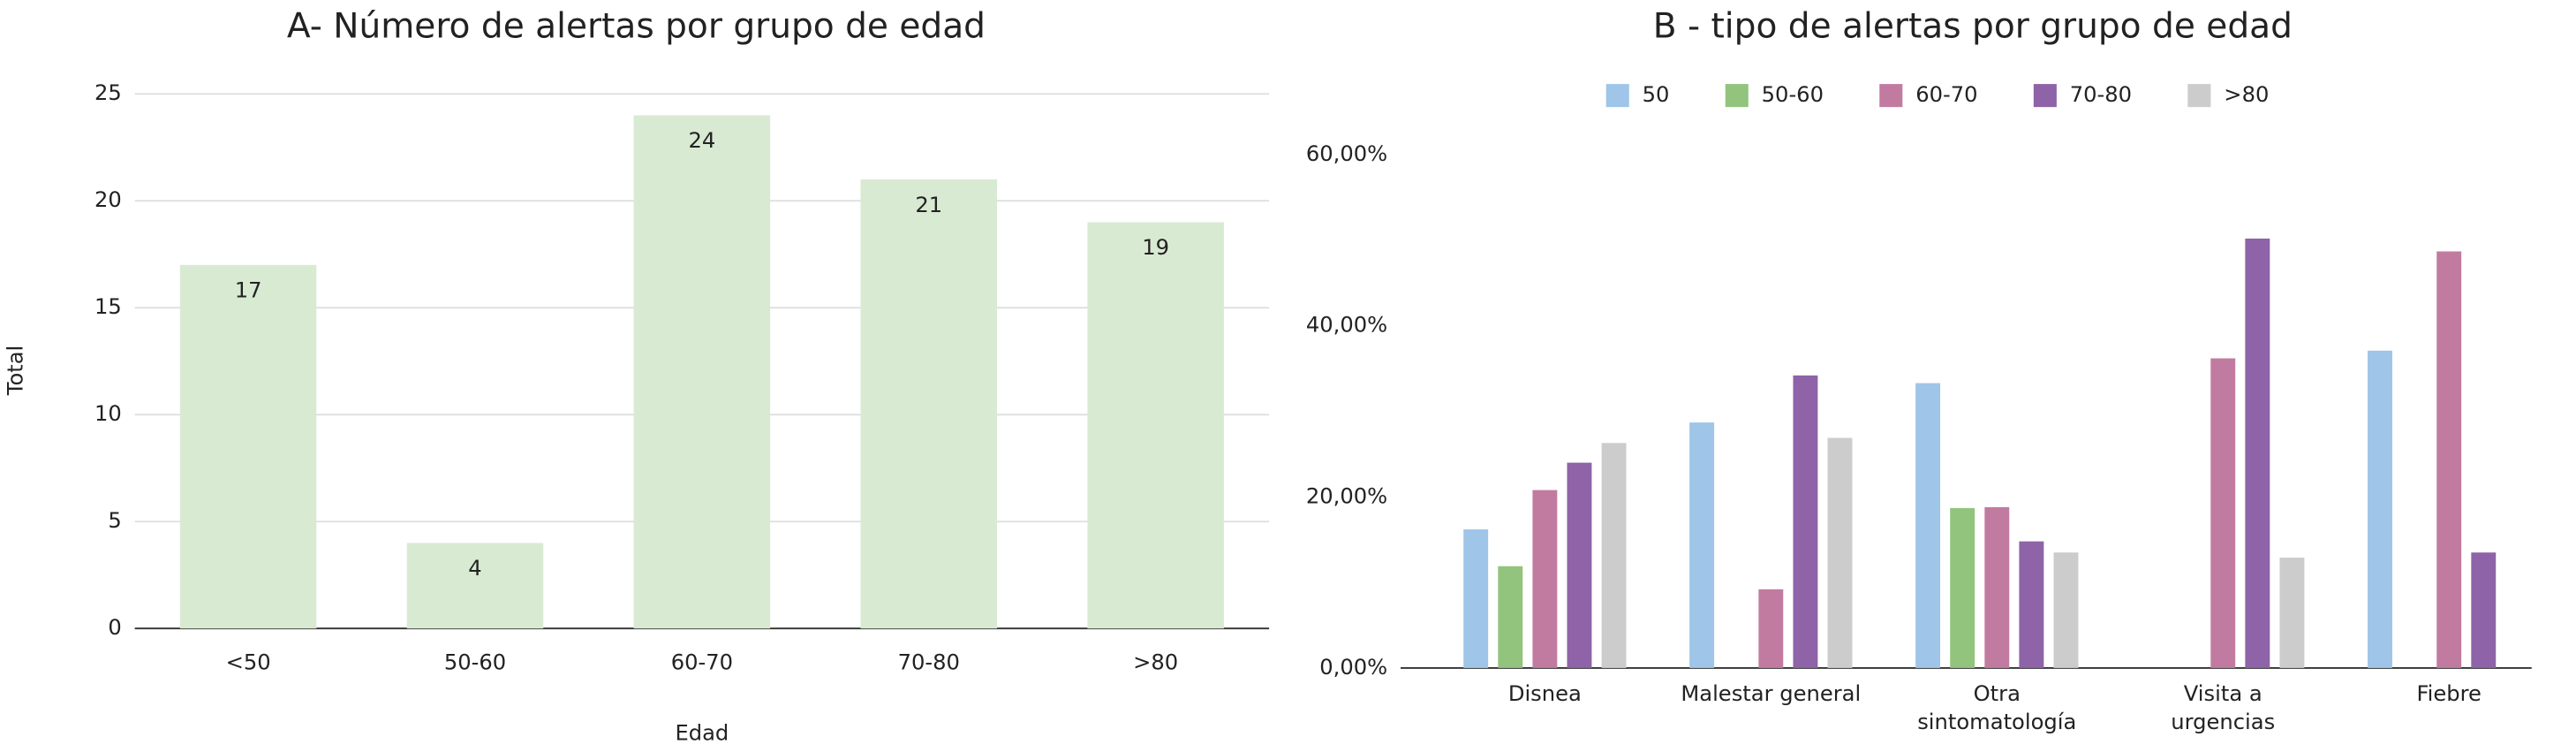  Describe the element at coordinates (108, 92) in the screenshot. I see `y-tick-label: 25` at that location.